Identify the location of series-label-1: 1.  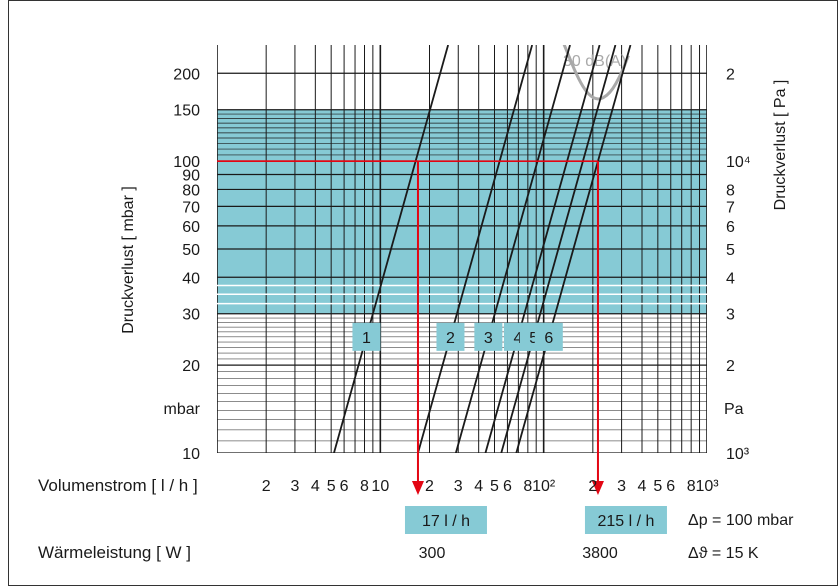
(366, 338).